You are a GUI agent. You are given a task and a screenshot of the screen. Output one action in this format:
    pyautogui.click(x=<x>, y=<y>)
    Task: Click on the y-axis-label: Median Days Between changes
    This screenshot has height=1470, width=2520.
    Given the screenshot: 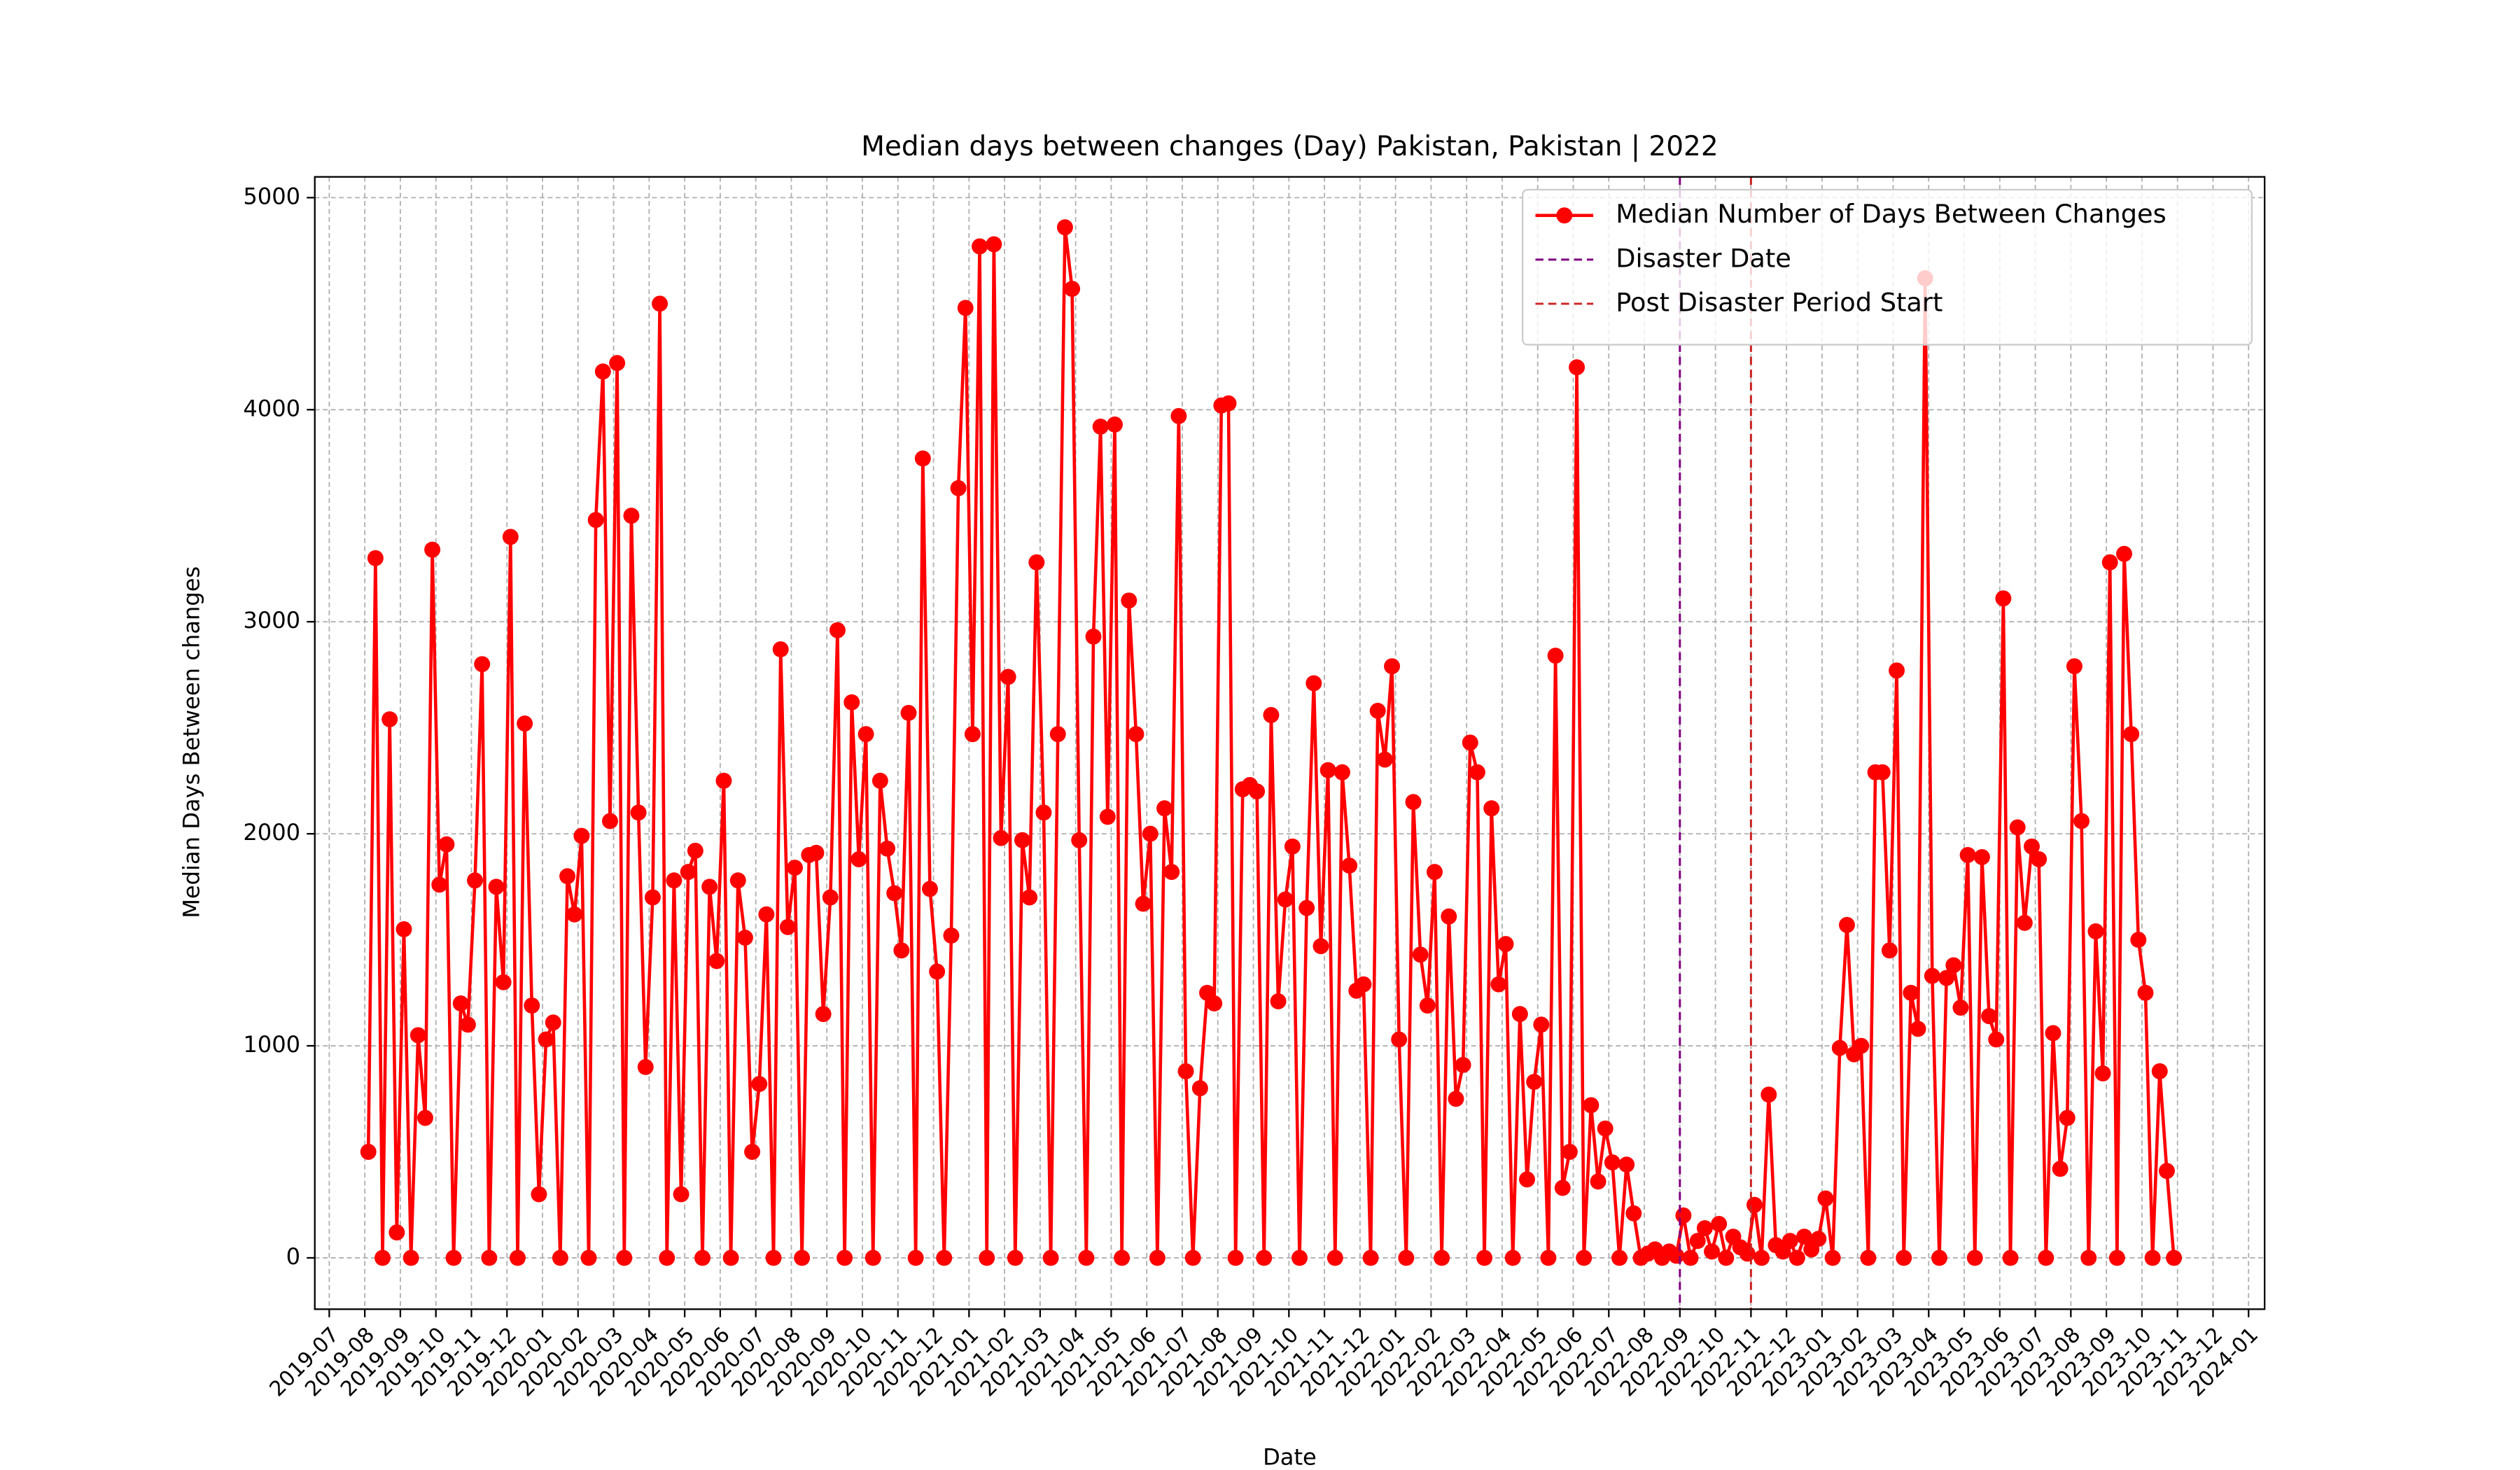 What is the action you would take?
    pyautogui.click(x=191, y=742)
    